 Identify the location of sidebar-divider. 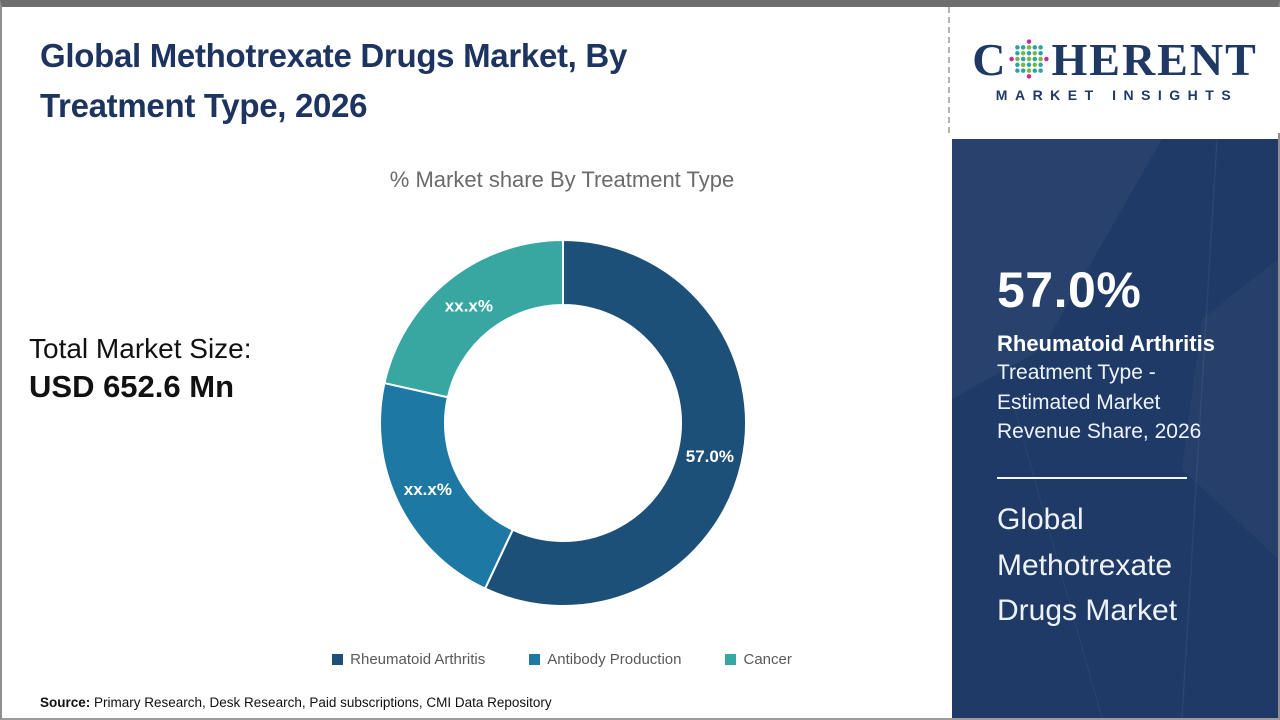
(1092, 478).